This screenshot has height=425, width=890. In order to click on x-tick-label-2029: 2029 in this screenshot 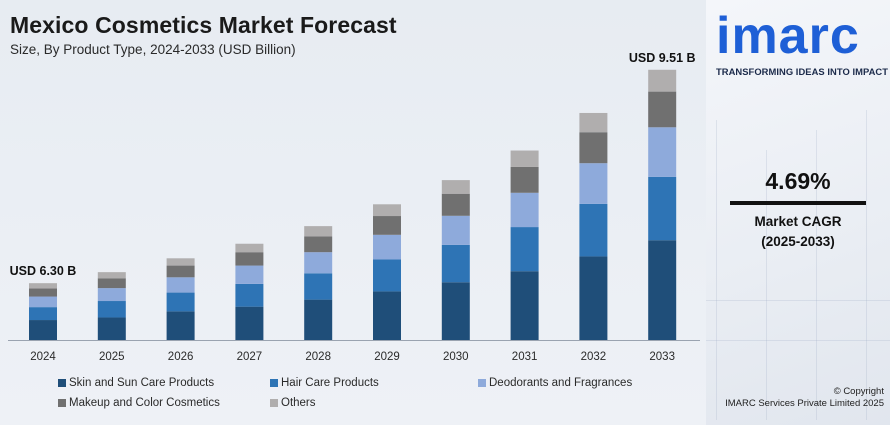, I will do `click(387, 357)`.